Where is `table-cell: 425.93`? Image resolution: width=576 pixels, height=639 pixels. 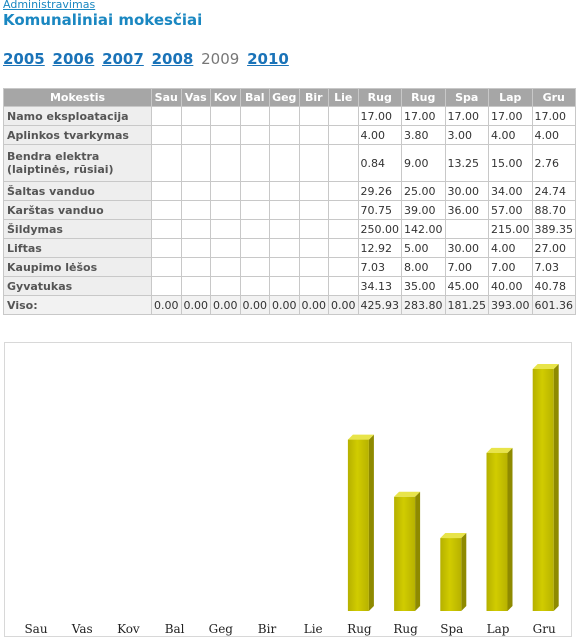
table-cell: 425.93 is located at coordinates (379, 305).